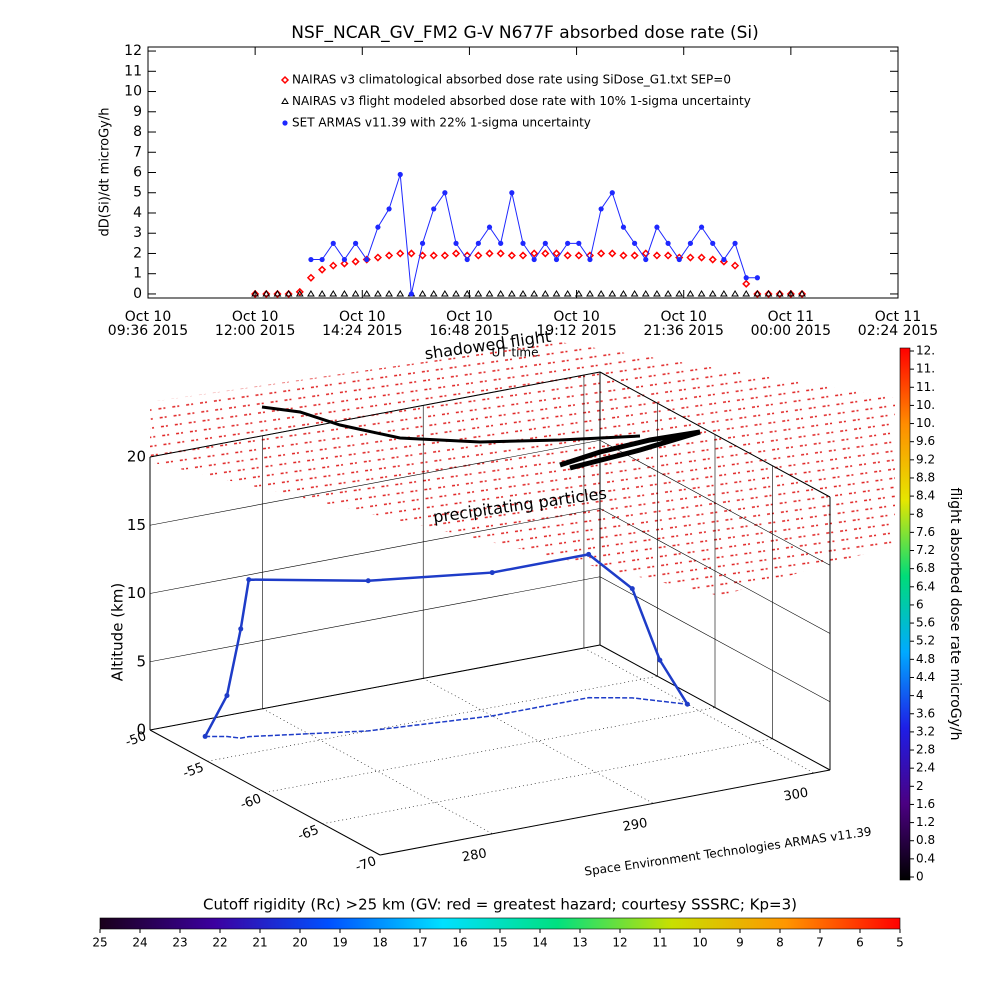 Image resolution: width=1000 pixels, height=1000 pixels. What do you see at coordinates (925, 677) in the screenshot?
I see `colorbar-label: 4.4` at bounding box center [925, 677].